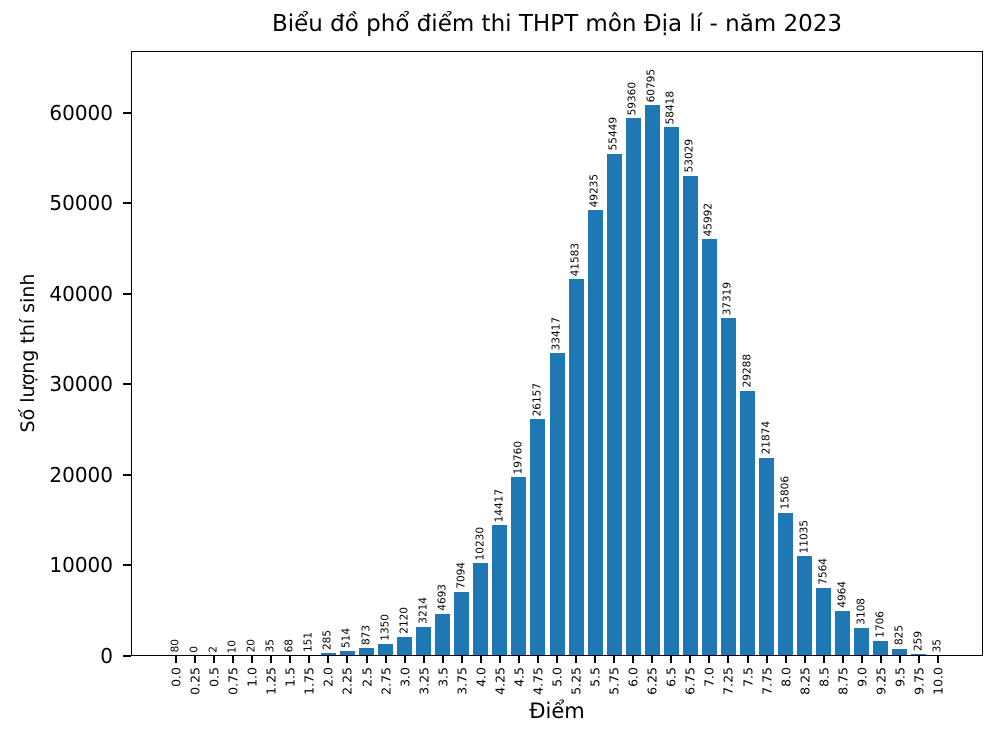 Image resolution: width=1000 pixels, height=741 pixels. I want to click on bar-value-label: 825, so click(899, 635).